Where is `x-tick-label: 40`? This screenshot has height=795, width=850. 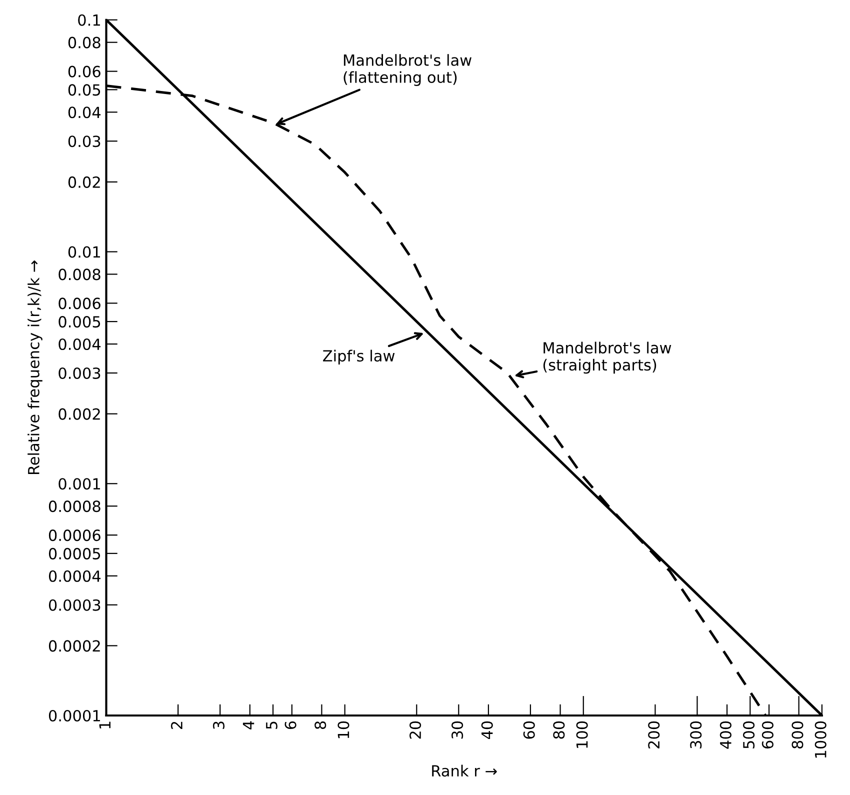 x-tick-label: 40 is located at coordinates (487, 730).